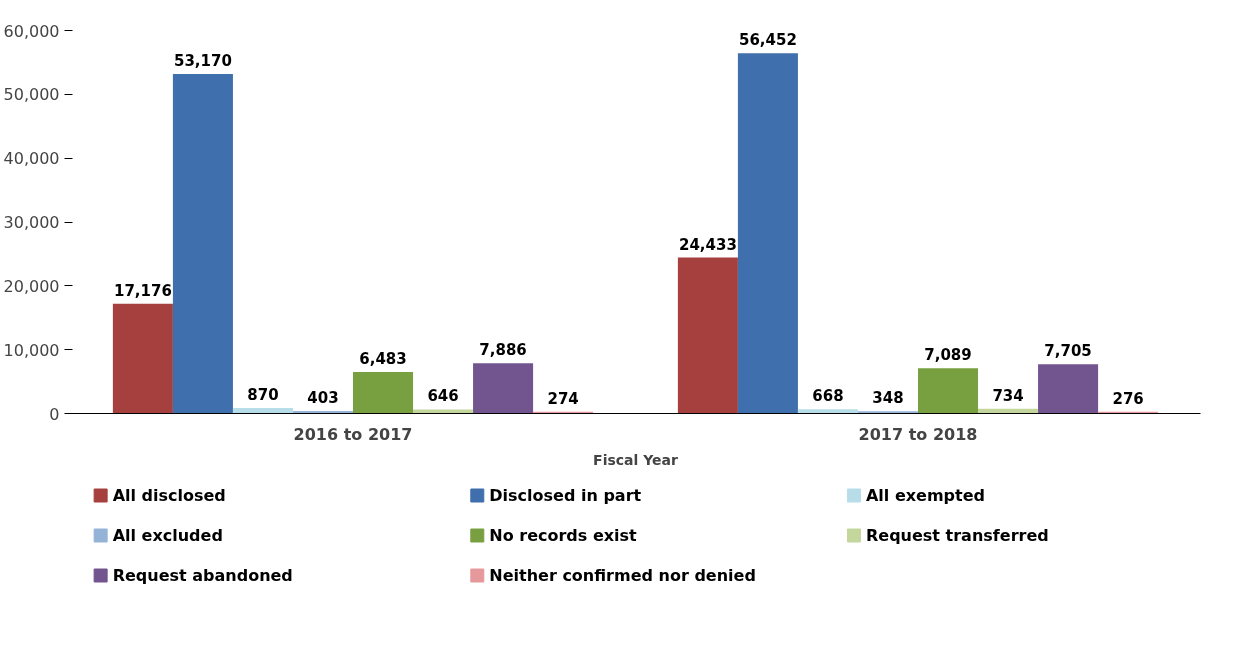 The width and height of the screenshot is (1248, 668). Describe the element at coordinates (31, 286) in the screenshot. I see `y-tick-label: 20,000` at that location.